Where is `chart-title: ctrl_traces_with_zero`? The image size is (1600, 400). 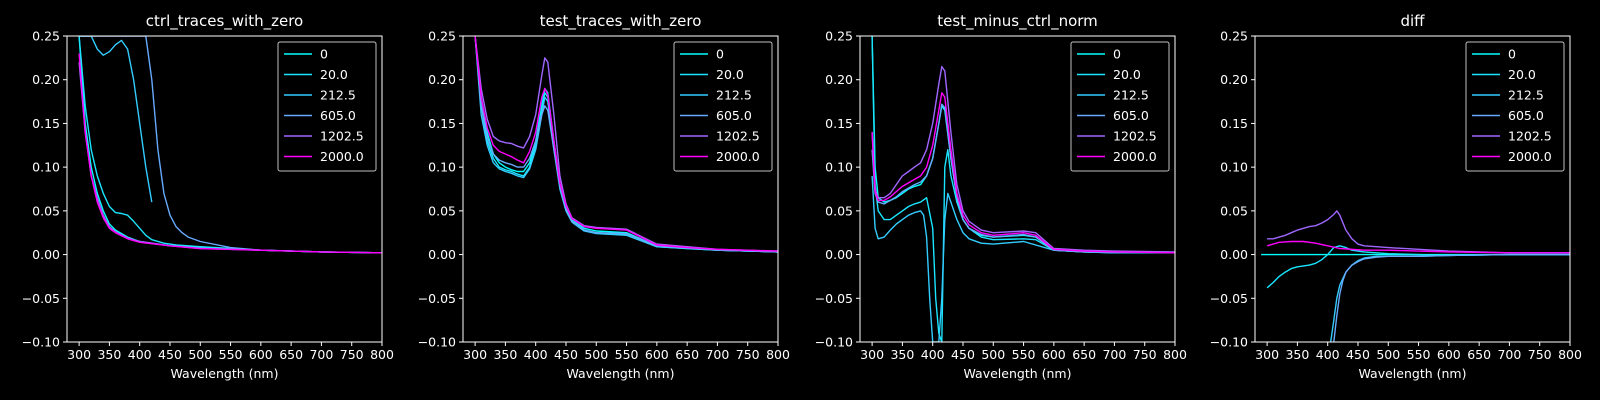 chart-title: ctrl_traces_with_zero is located at coordinates (224, 21).